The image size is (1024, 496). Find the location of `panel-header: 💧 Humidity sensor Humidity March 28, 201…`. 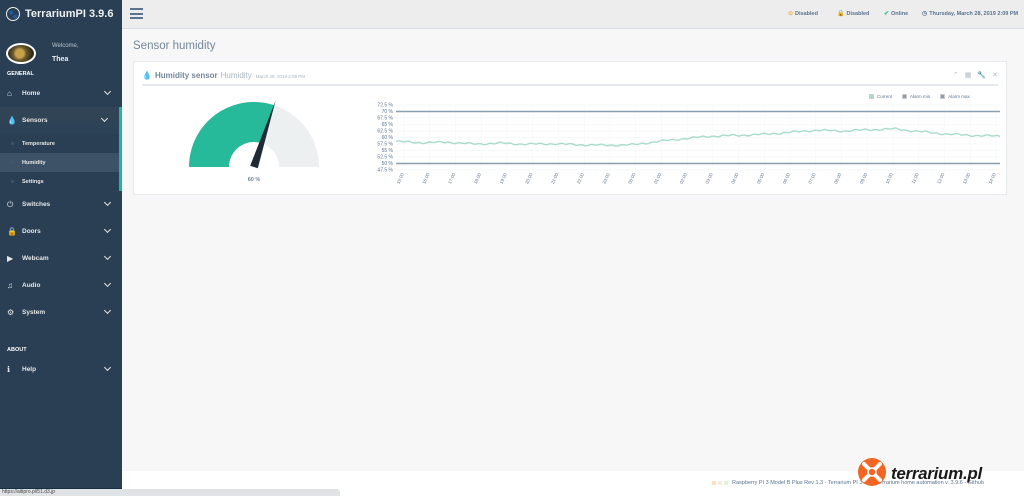

panel-header: 💧 Humidity sensor Humidity March 28, 201… is located at coordinates (570, 76).